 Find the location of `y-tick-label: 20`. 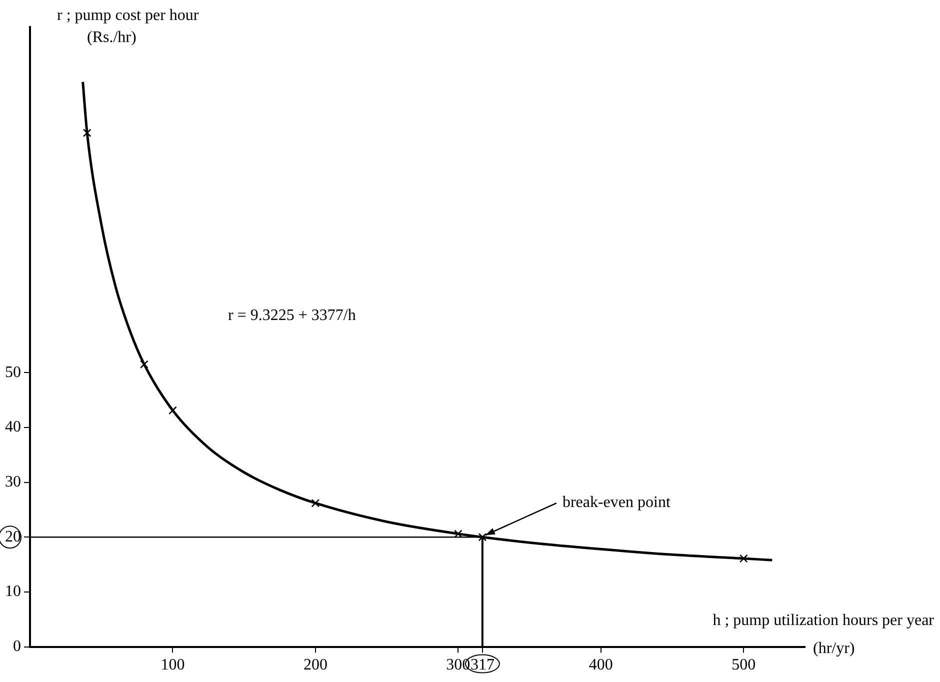

y-tick-label: 20 is located at coordinates (13, 537).